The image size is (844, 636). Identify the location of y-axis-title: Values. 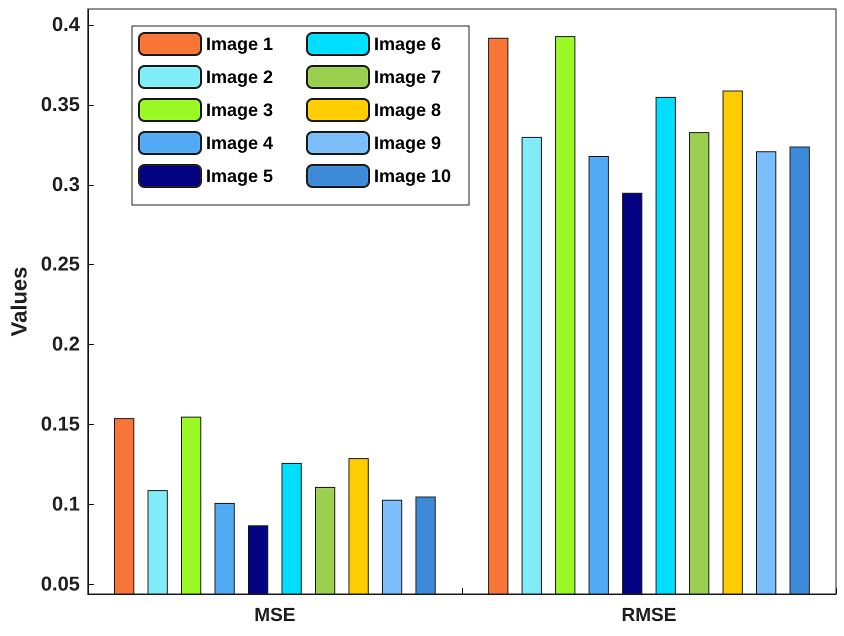
(19, 301).